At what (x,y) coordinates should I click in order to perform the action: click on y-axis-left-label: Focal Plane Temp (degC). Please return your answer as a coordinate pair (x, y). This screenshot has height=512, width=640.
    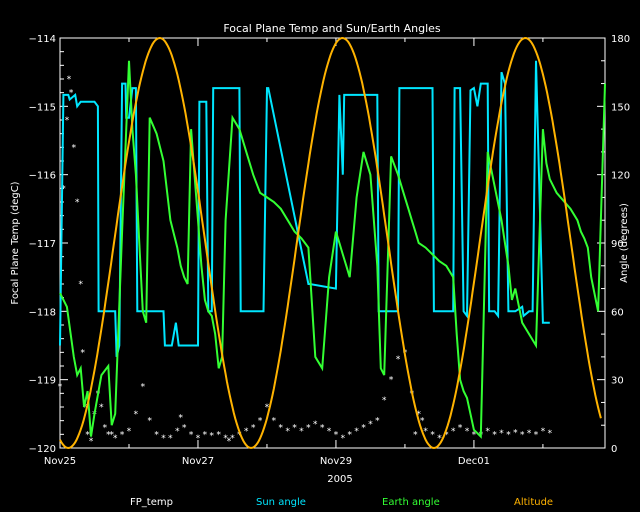
    Looking at the image, I should click on (15, 242).